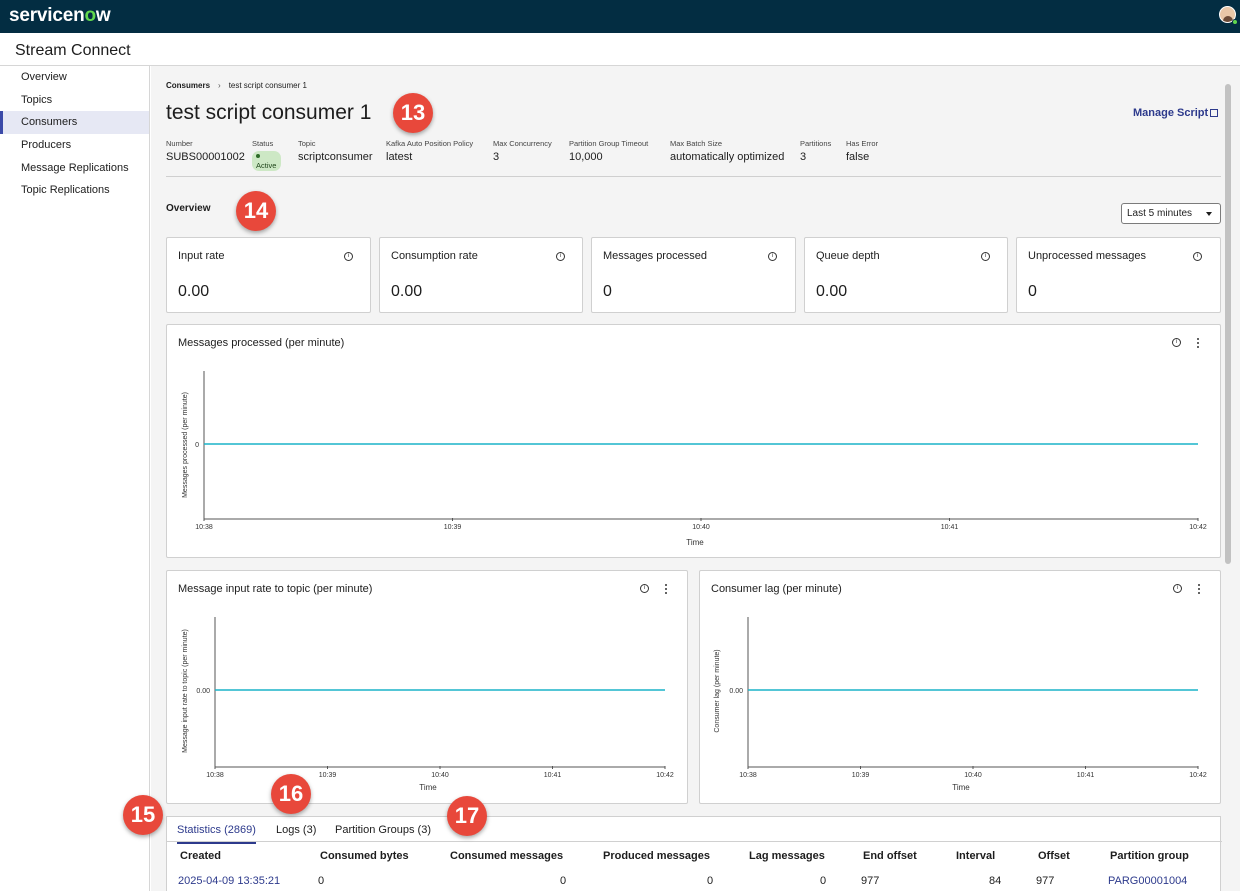 The width and height of the screenshot is (1240, 891). I want to click on field-partitions: Partitions 3, so click(816, 151).